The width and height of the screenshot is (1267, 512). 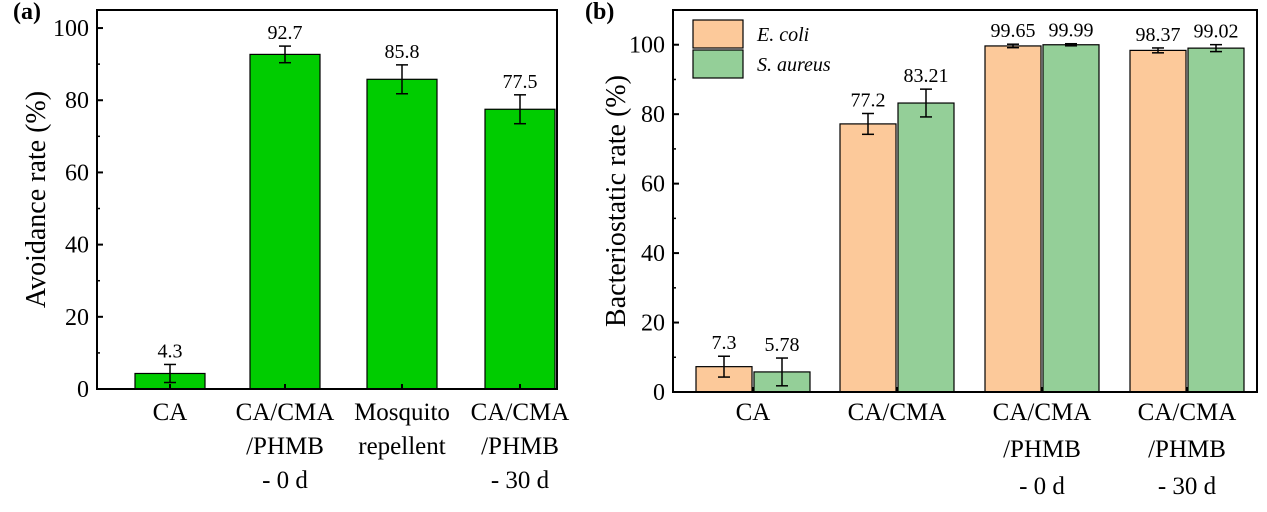 I want to click on data-label: 85.8, so click(x=402, y=52).